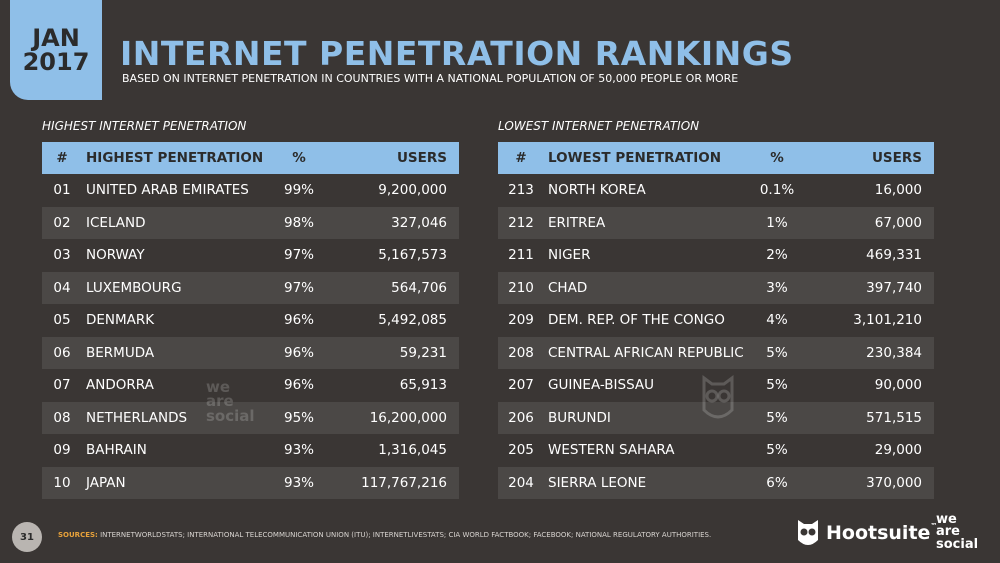  What do you see at coordinates (134, 287) in the screenshot?
I see `country-cell: LUXEMBOURG` at bounding box center [134, 287].